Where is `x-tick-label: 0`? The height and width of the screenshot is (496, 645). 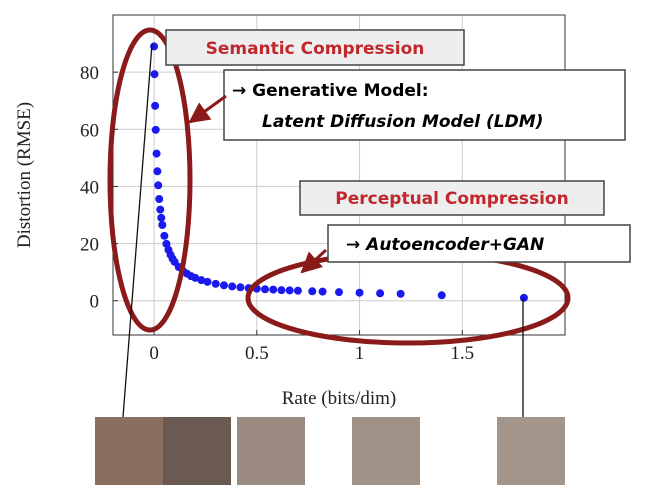
x-tick-label: 0 is located at coordinates (154, 353).